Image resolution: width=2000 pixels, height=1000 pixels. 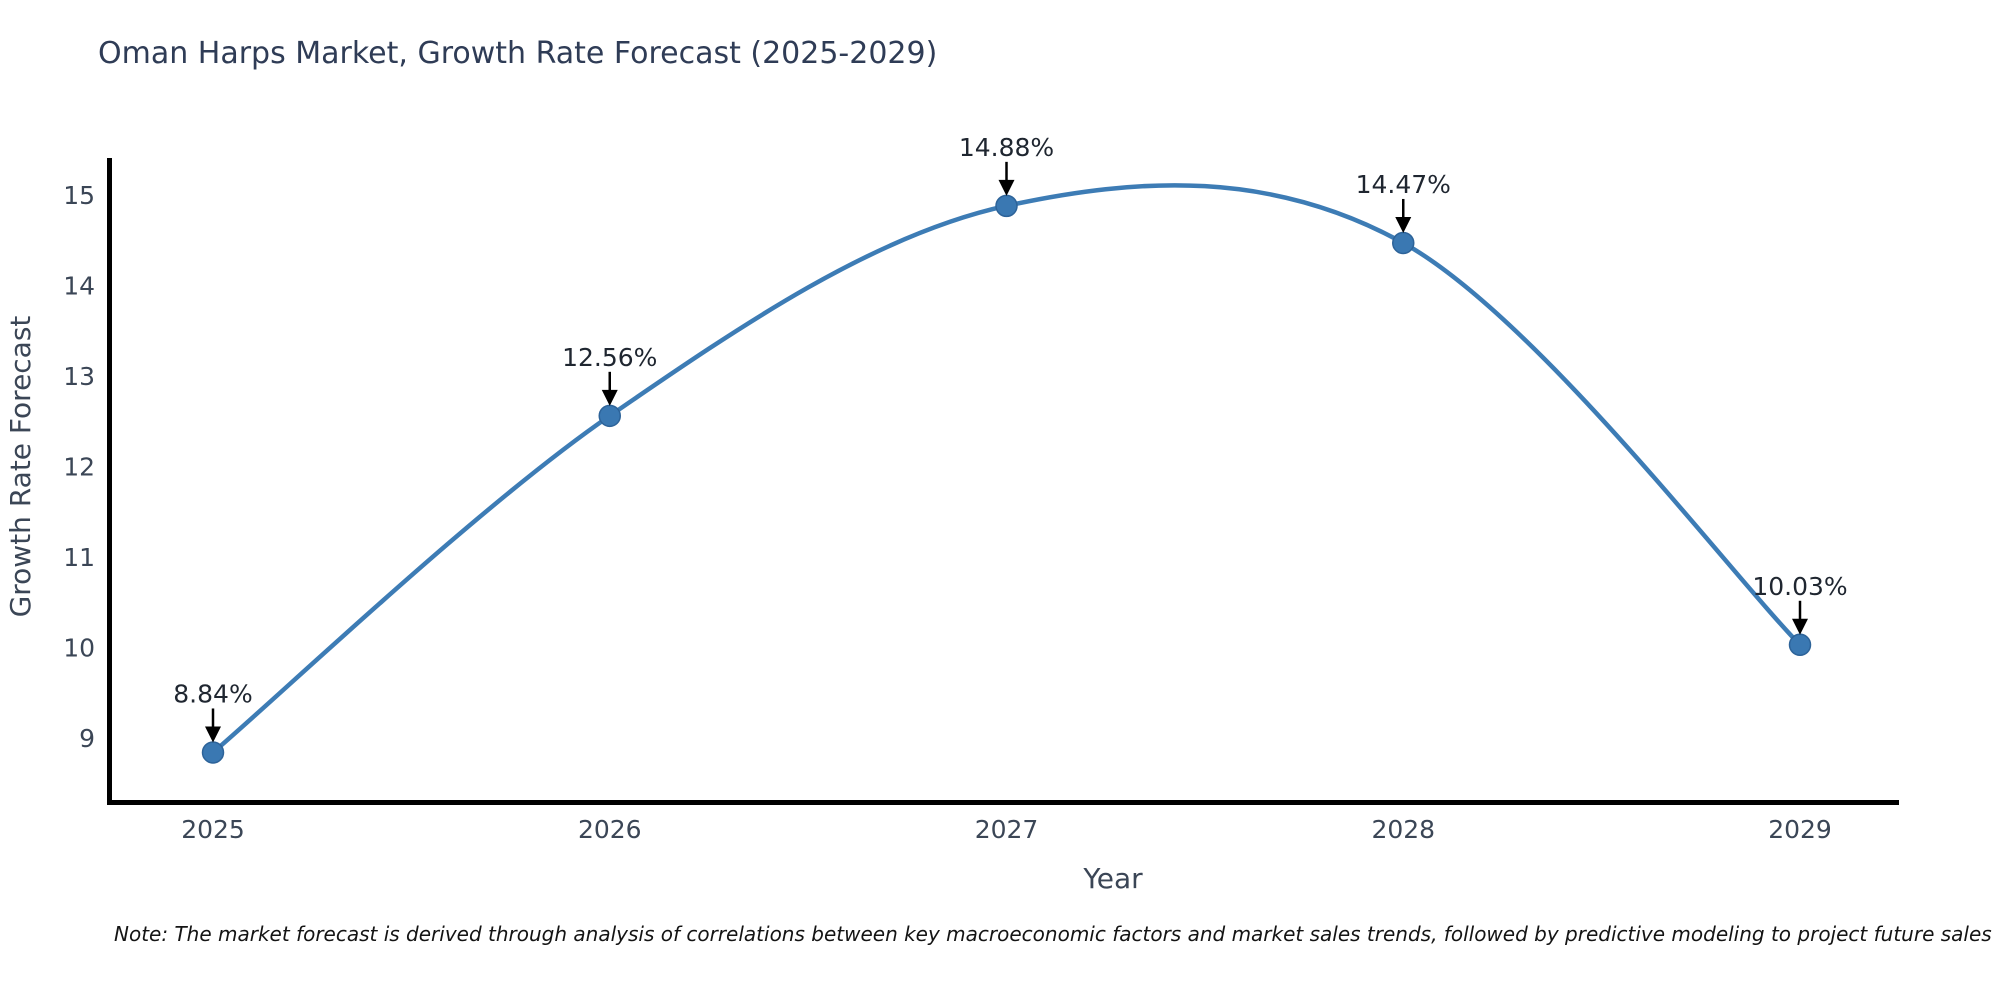 What do you see at coordinates (87, 738) in the screenshot?
I see `y-tick-label: 9` at bounding box center [87, 738].